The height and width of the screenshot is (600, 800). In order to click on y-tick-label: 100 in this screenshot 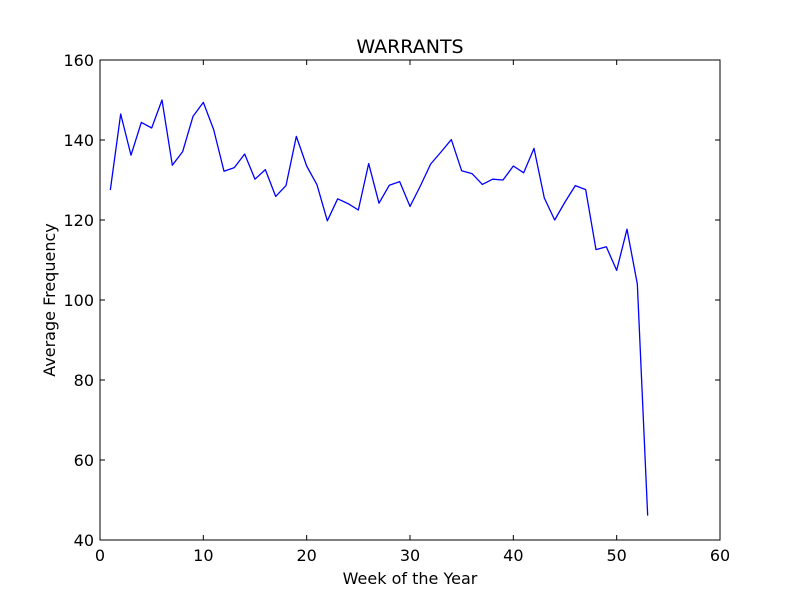, I will do `click(78, 300)`.